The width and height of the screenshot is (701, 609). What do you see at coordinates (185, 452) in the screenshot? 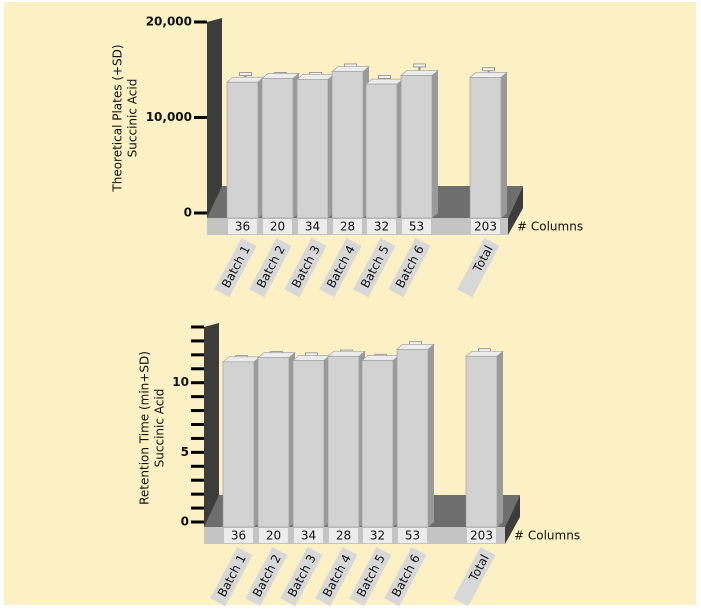
I see `y-tick-label: 5` at bounding box center [185, 452].